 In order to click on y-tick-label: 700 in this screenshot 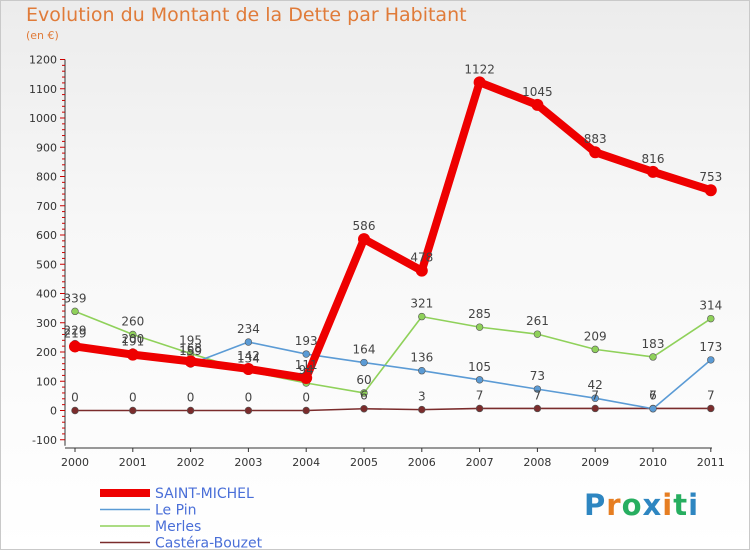, I will do `click(46, 206)`.